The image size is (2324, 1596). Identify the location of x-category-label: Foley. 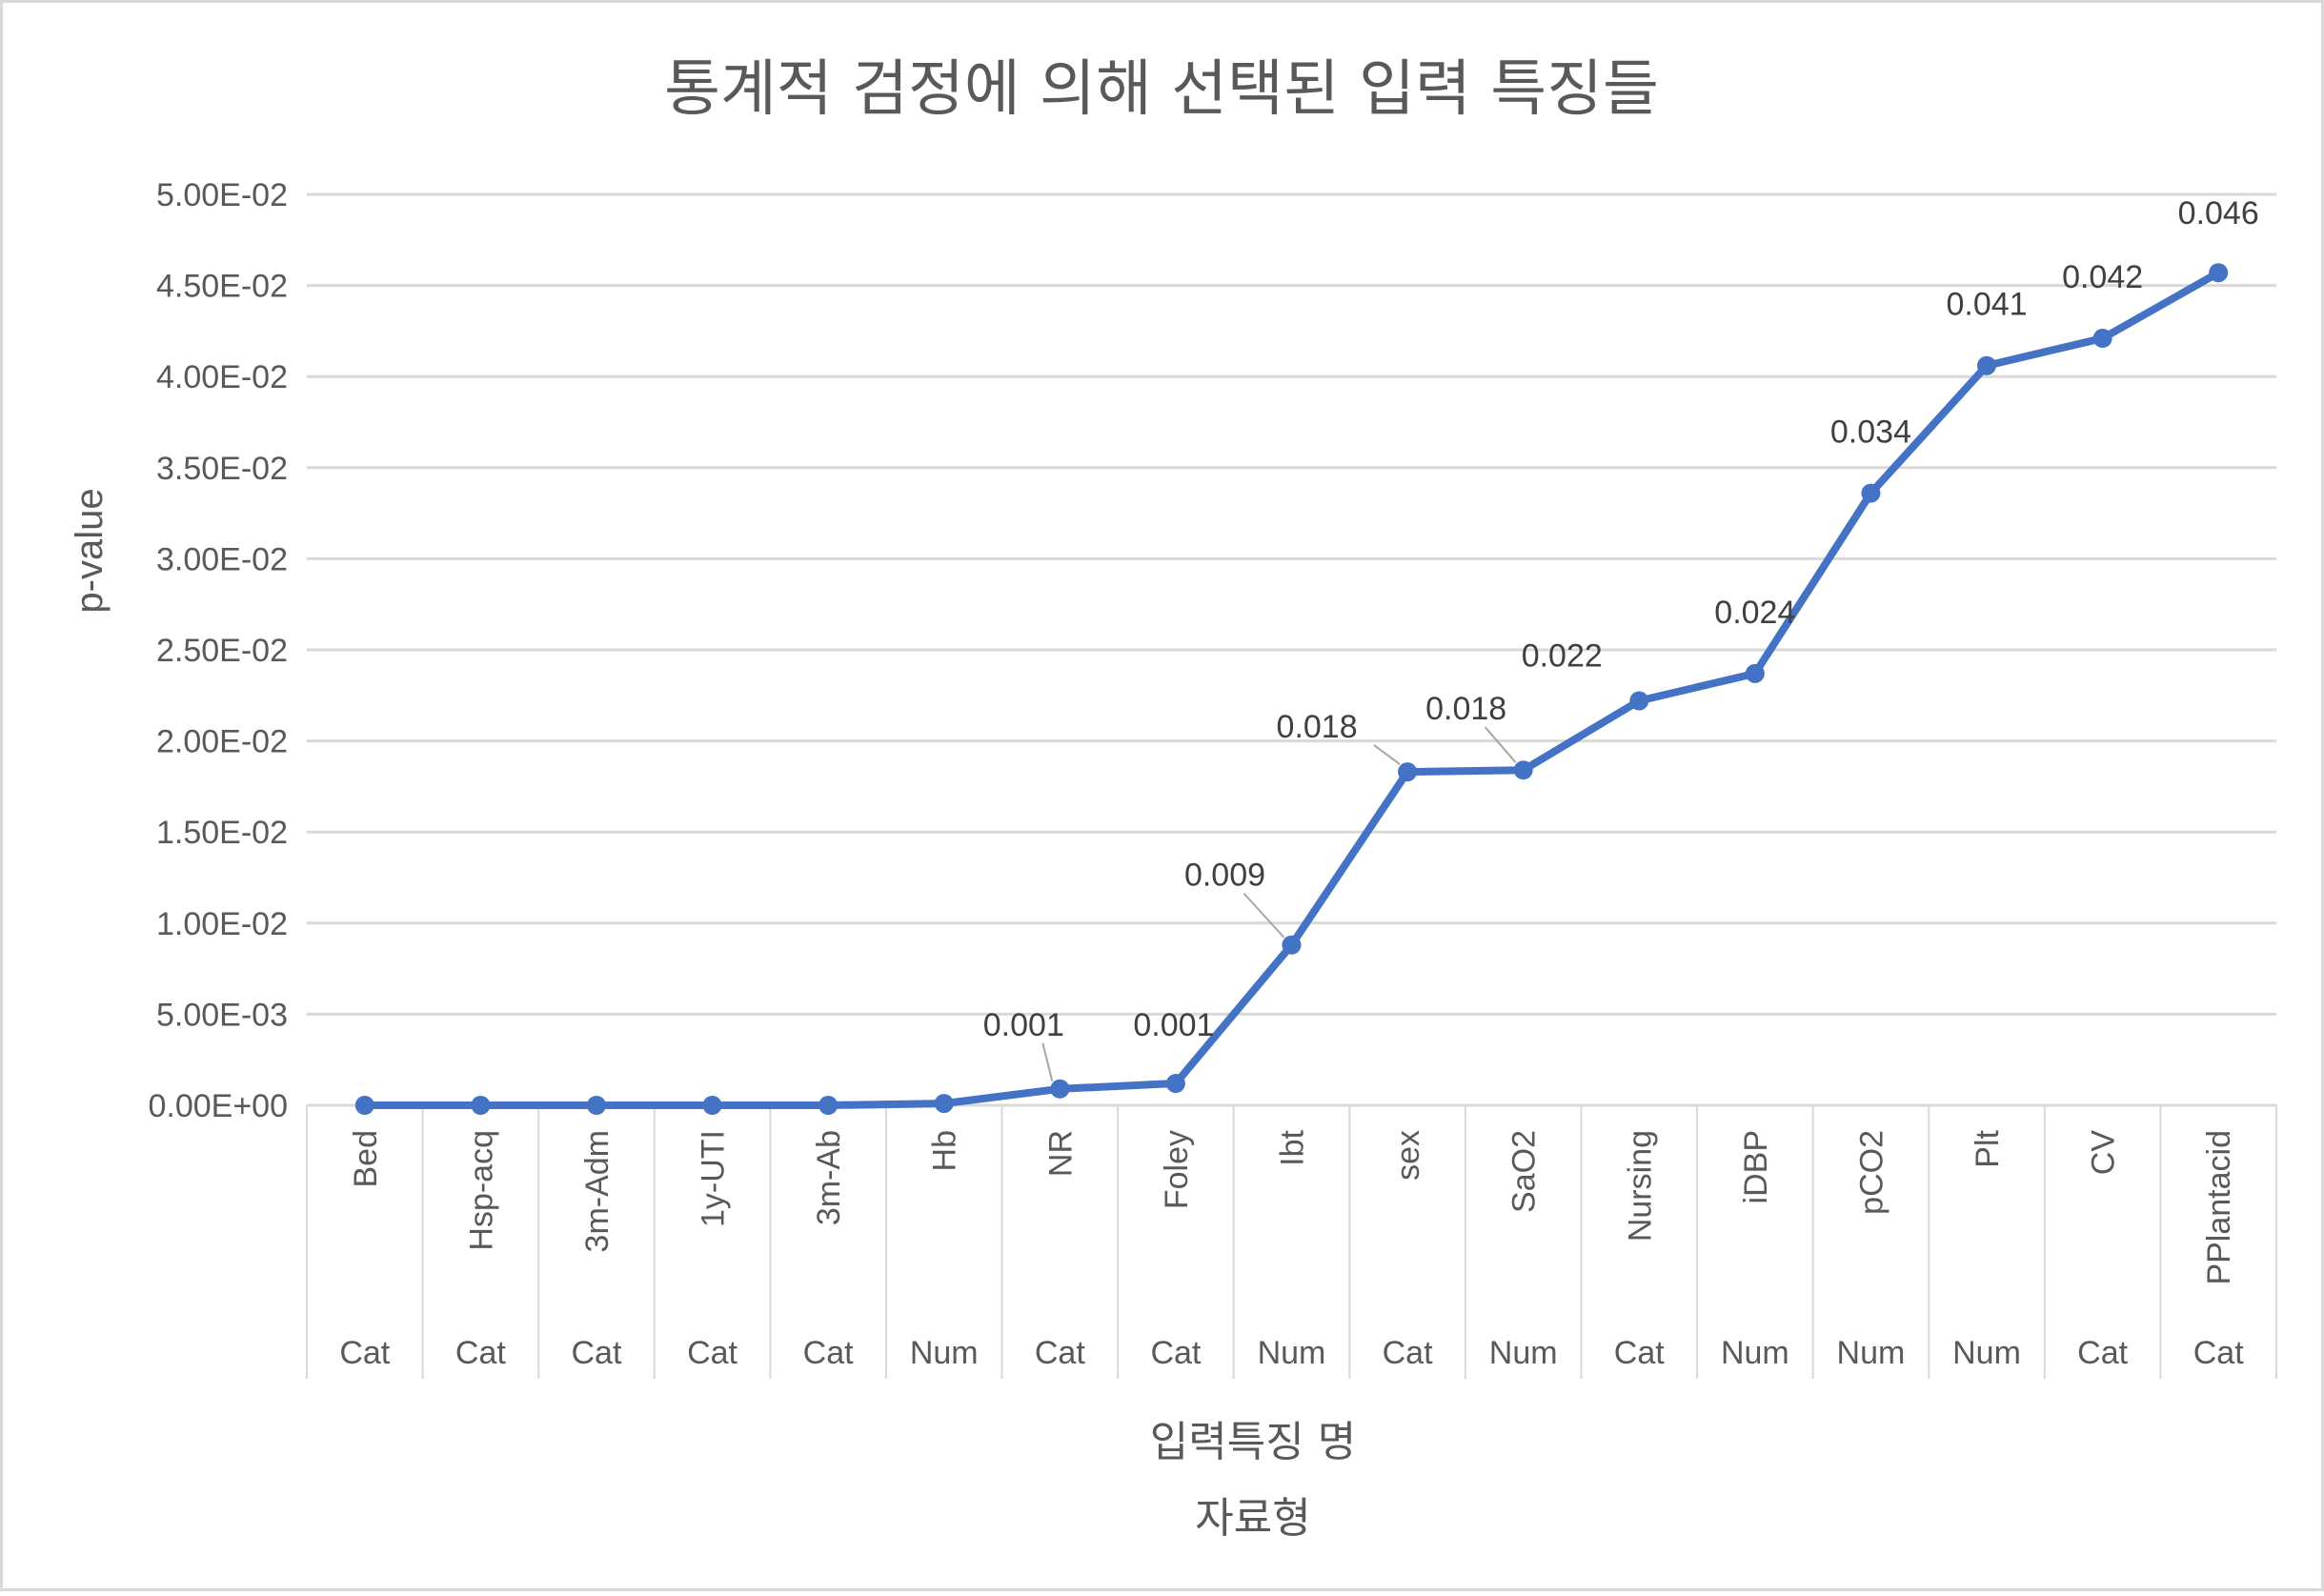
(1177, 1169).